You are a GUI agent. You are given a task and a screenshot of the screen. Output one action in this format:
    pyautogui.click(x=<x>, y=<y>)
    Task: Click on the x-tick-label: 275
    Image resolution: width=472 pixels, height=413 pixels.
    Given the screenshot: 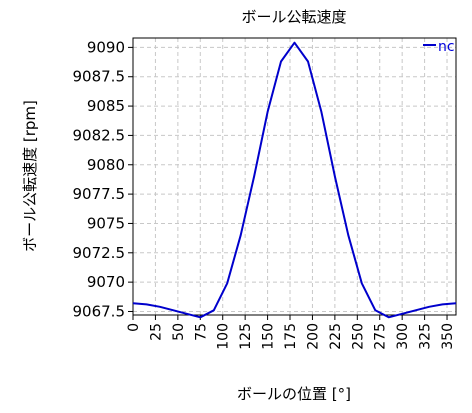 What is the action you would take?
    pyautogui.click(x=381, y=336)
    